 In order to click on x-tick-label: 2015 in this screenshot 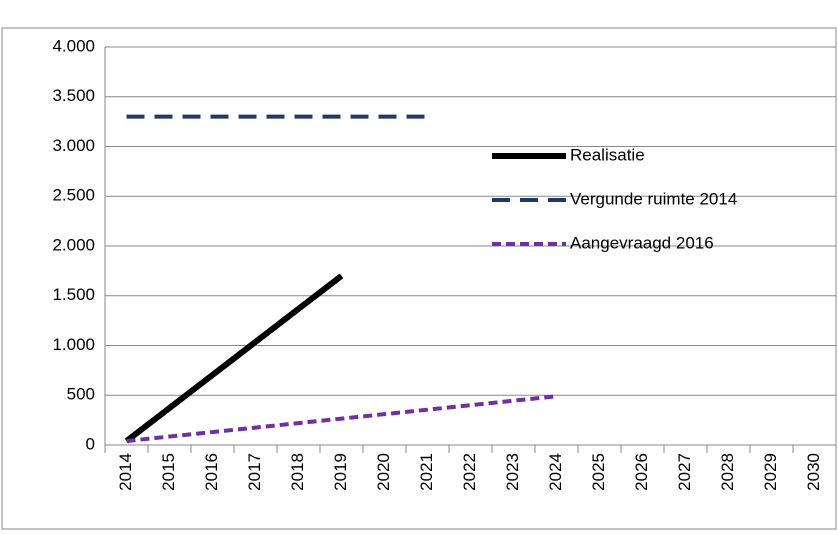, I will do `click(168, 472)`.